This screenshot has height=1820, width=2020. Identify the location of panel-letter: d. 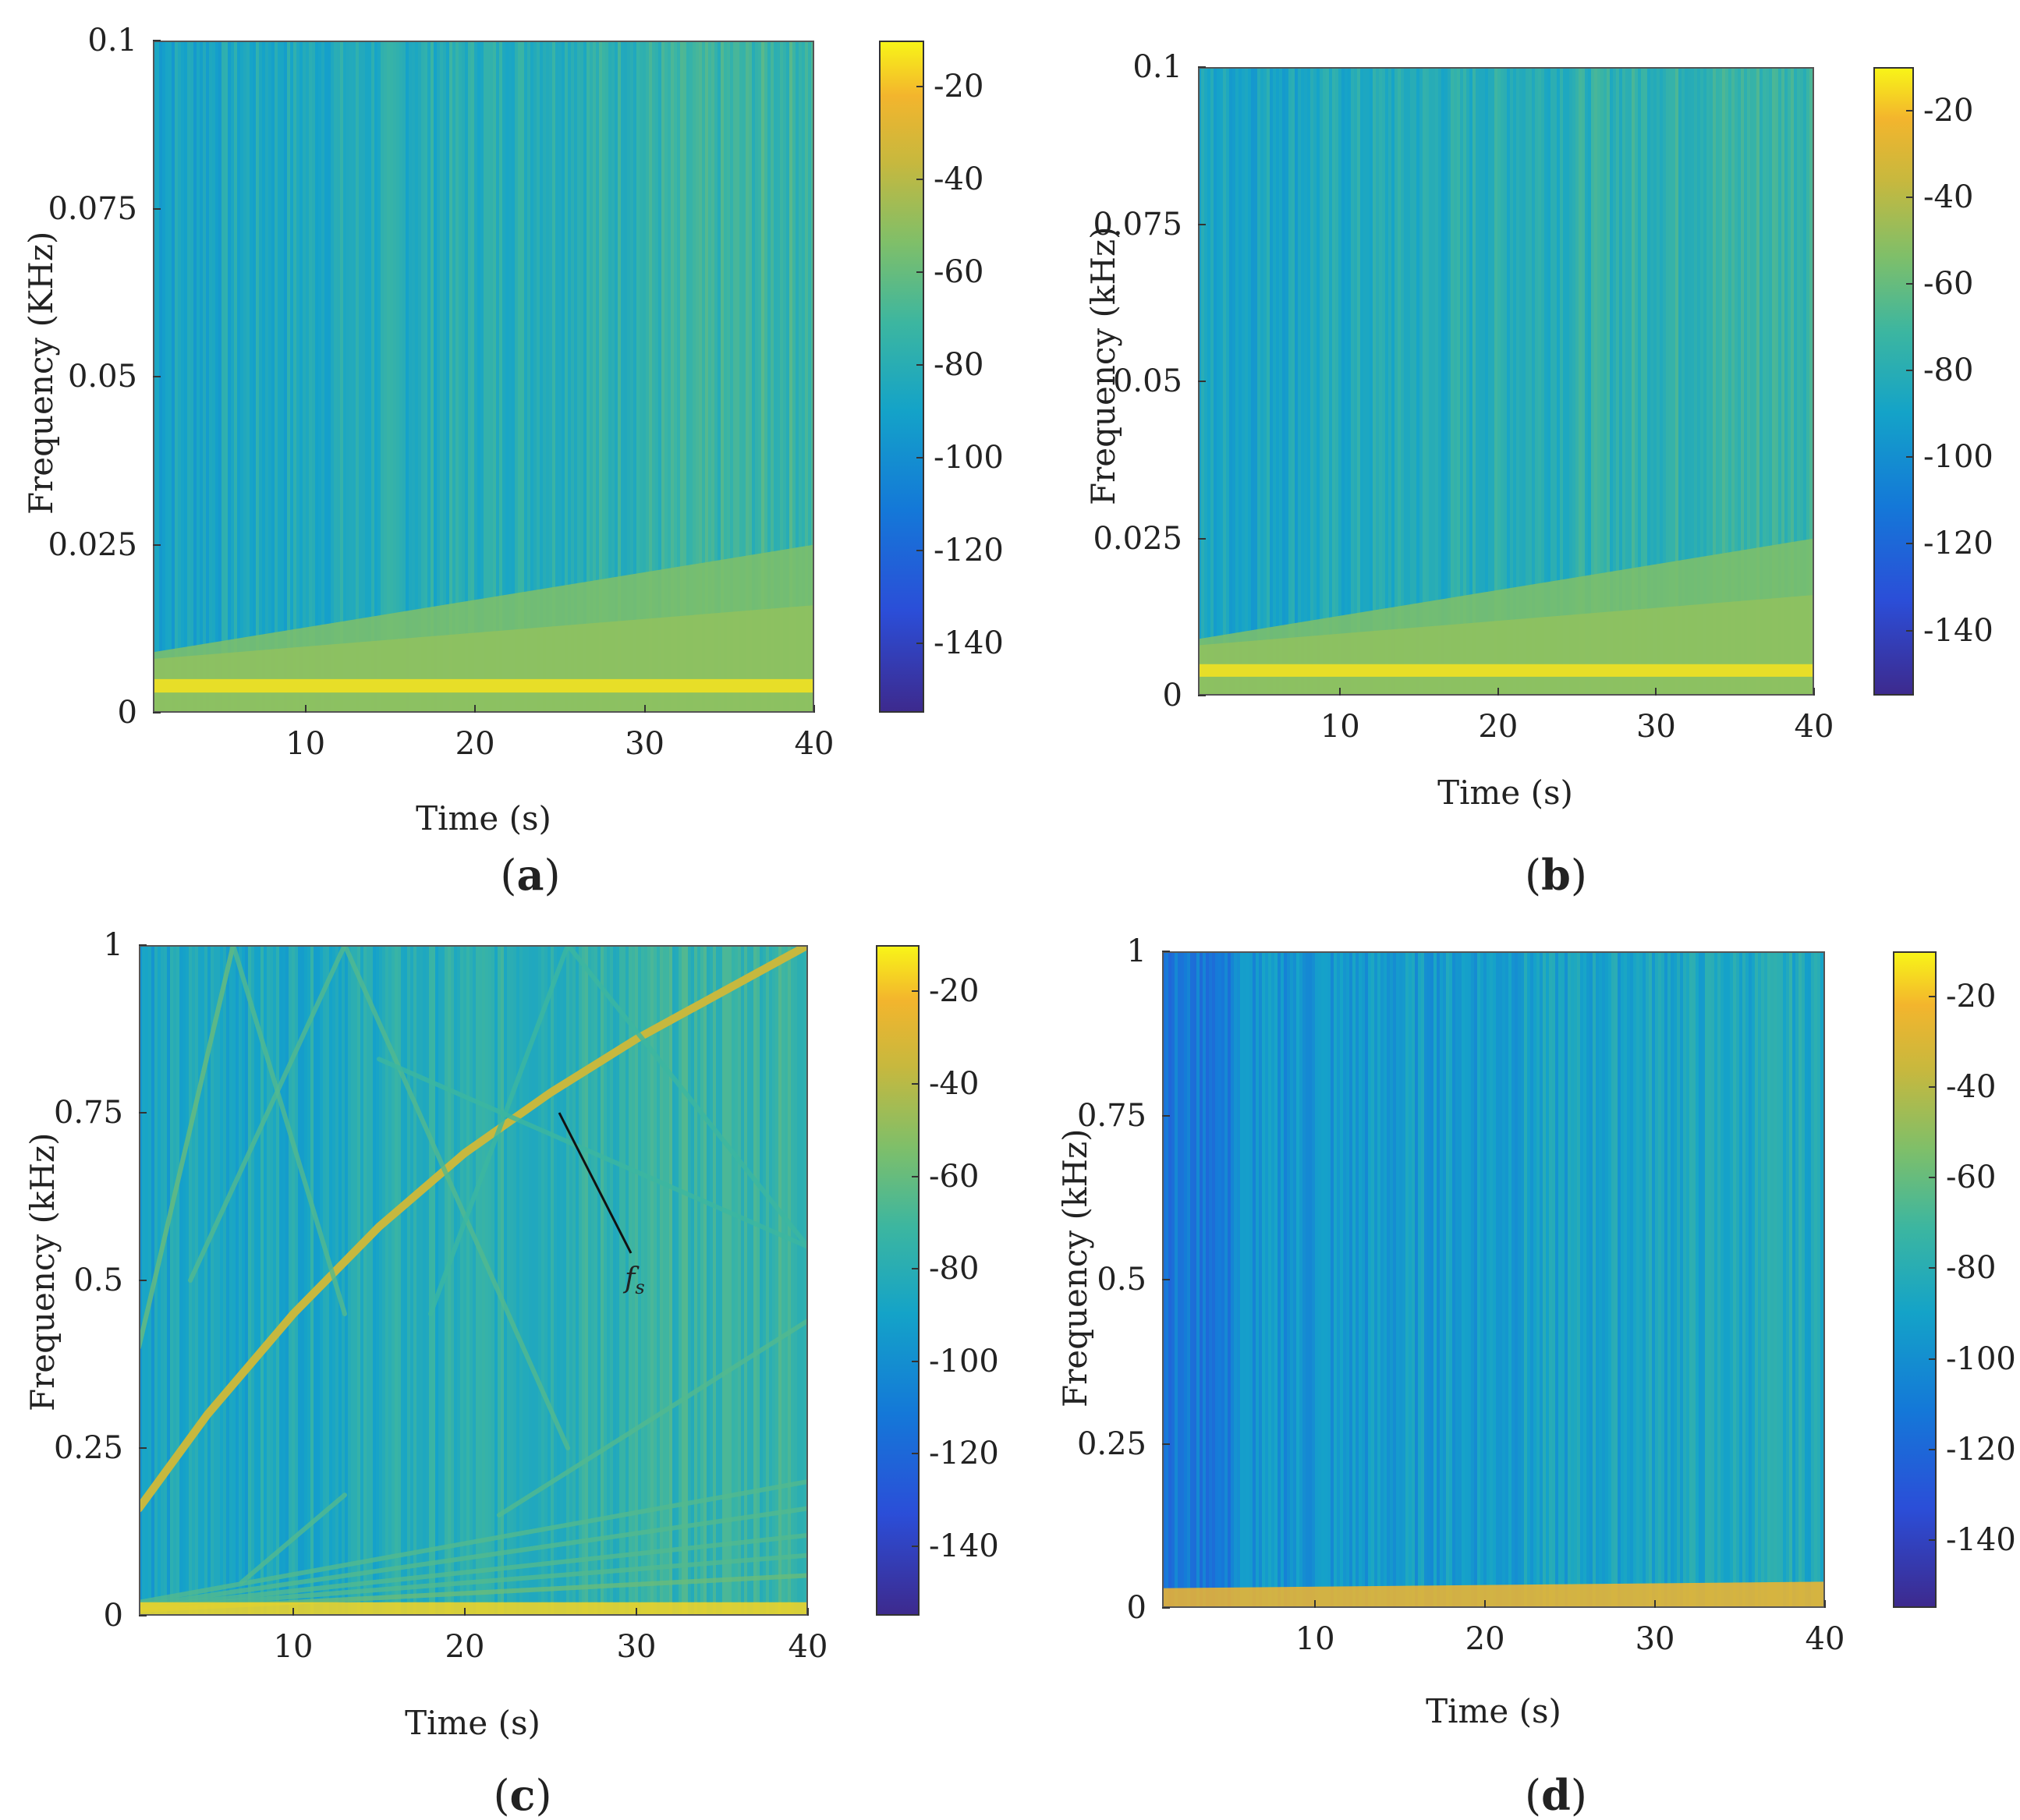
(1556, 1795).